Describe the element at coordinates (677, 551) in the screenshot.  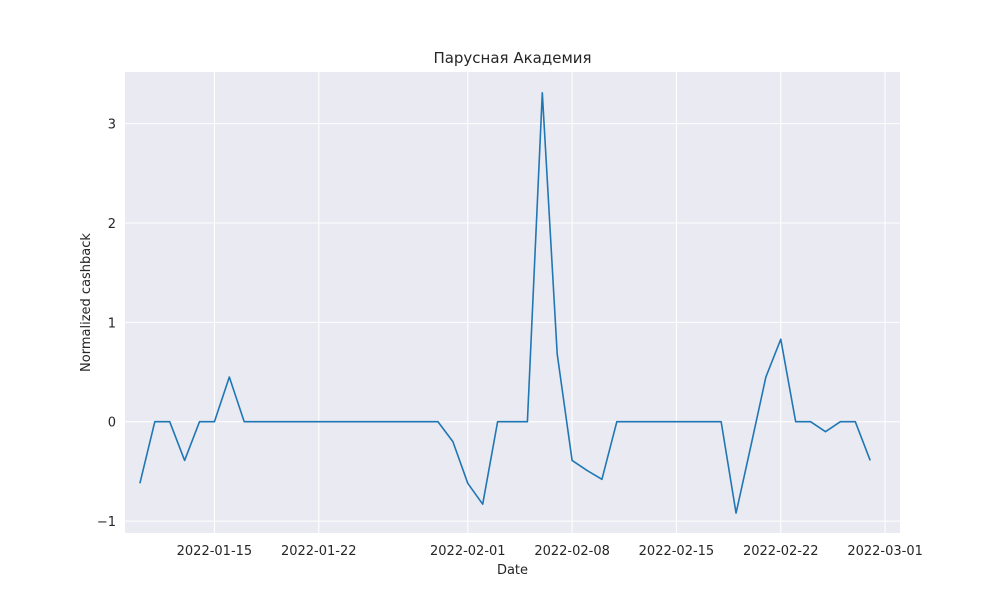
I see `x-tick-label: 2022-02-15` at that location.